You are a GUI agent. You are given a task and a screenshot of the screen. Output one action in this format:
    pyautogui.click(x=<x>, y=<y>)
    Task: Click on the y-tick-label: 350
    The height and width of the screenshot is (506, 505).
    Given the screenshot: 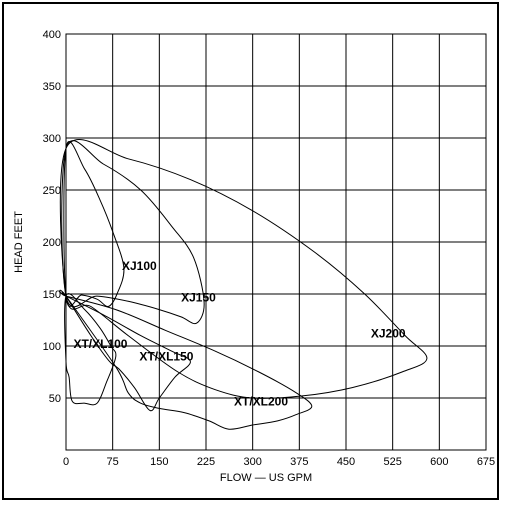 What is the action you would take?
    pyautogui.click(x=52, y=87)
    